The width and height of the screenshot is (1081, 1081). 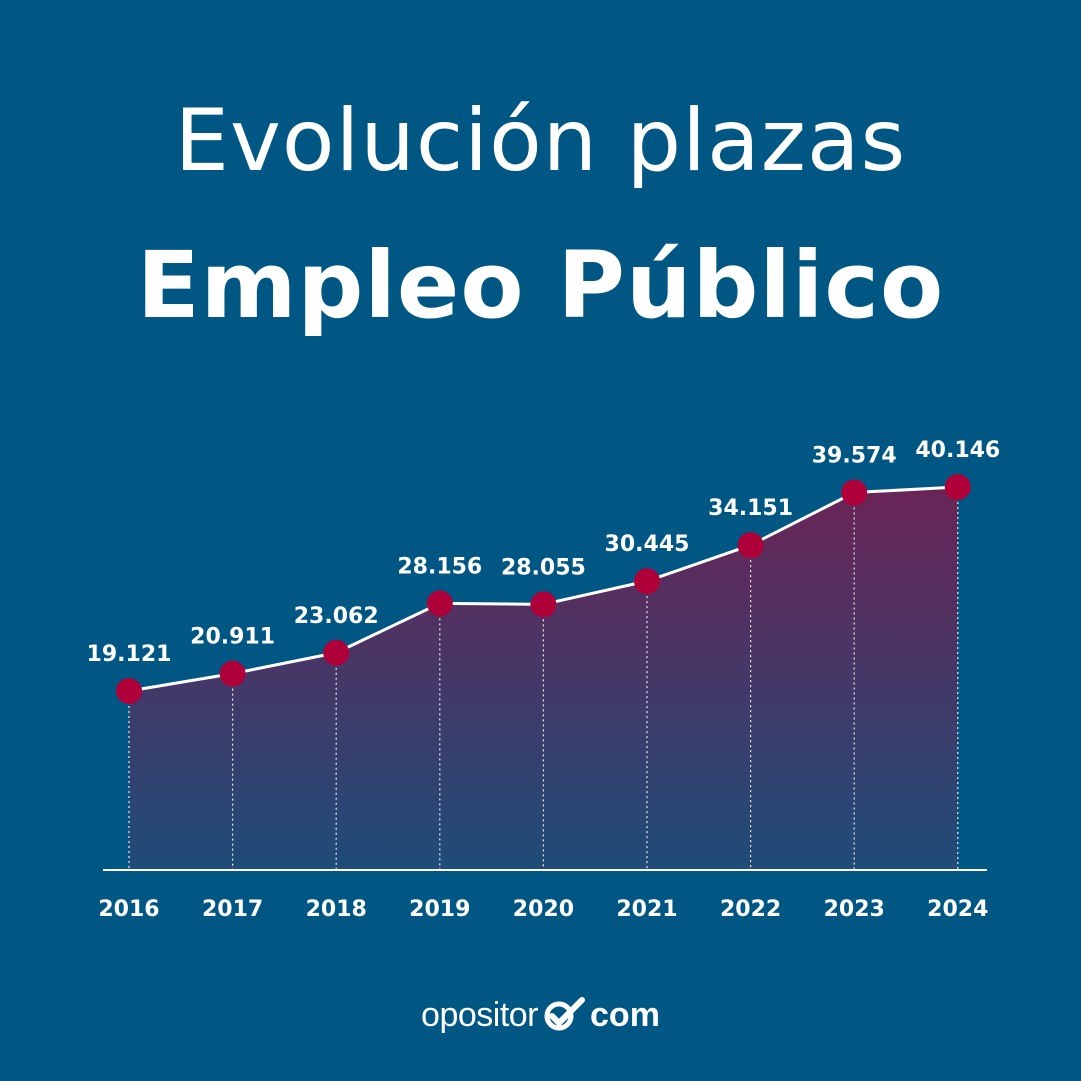 I want to click on x-tick-2022: 2022, so click(x=750, y=909).